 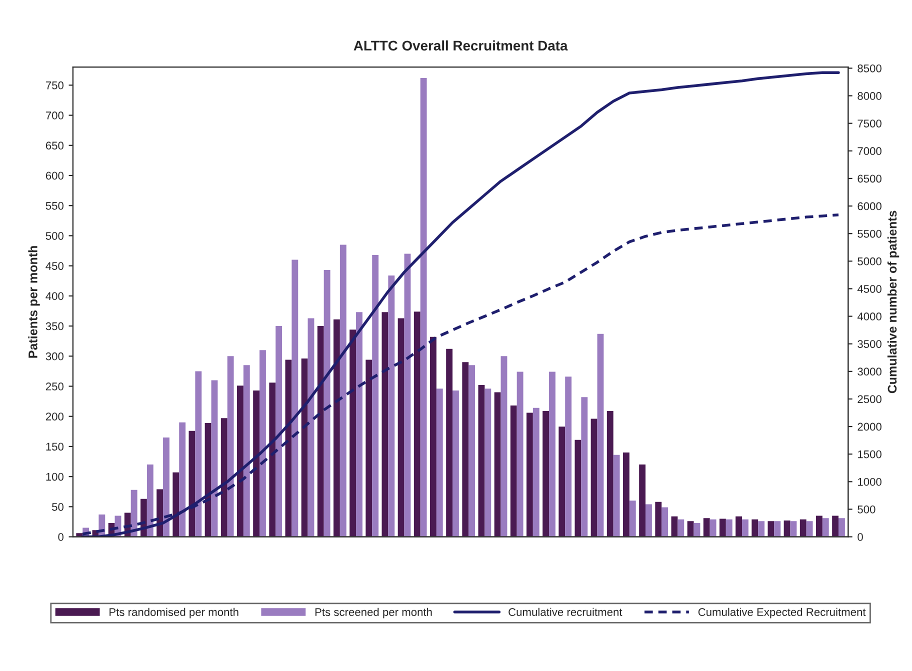 I want to click on y-tick-label: 450, so click(x=55, y=266).